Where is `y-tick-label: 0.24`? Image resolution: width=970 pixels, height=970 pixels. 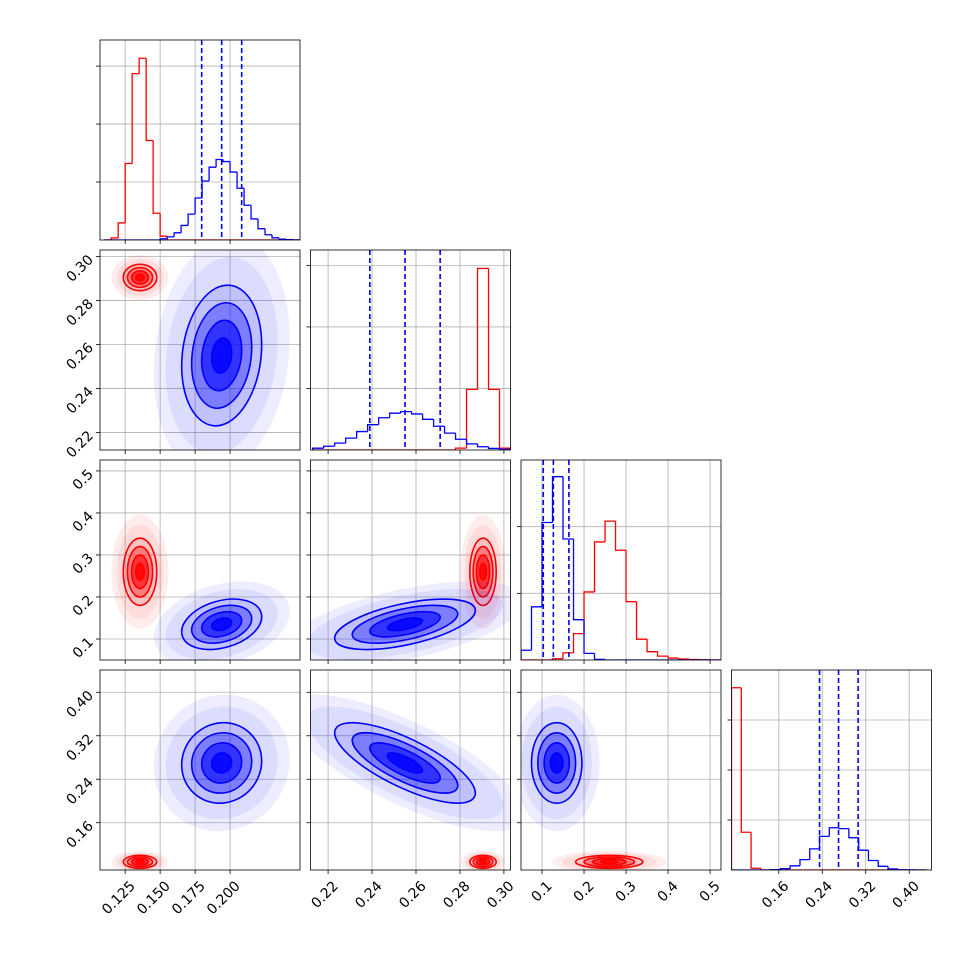
y-tick-label: 0.24 is located at coordinates (79, 400).